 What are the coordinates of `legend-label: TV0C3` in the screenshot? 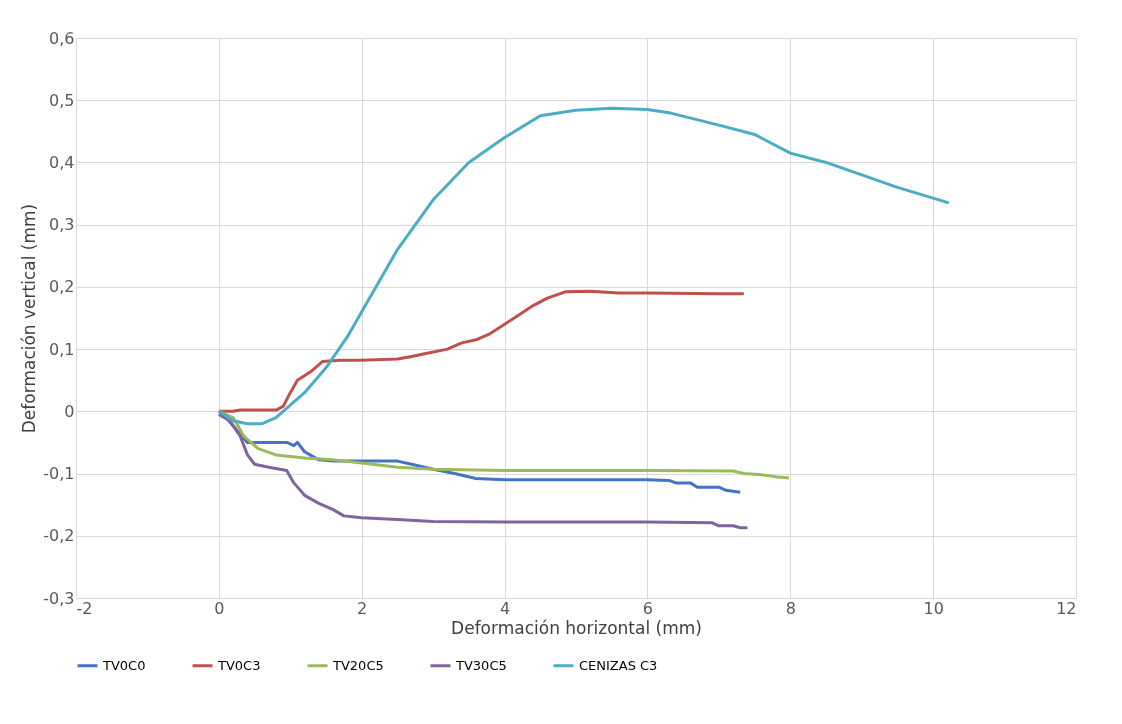 It's located at (239, 665).